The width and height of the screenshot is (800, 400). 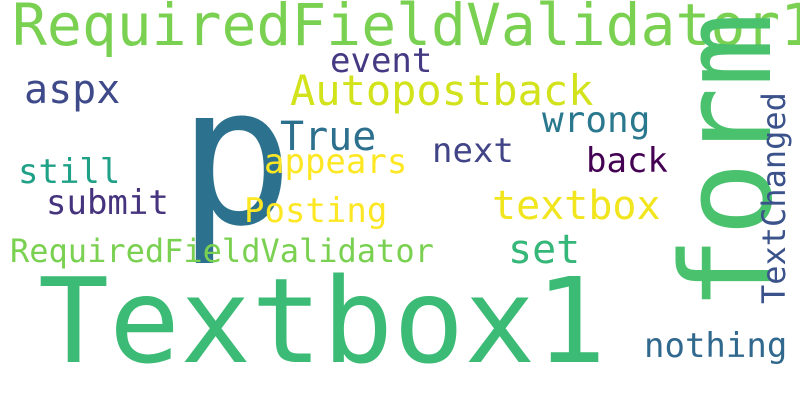 What do you see at coordinates (576, 206) in the screenshot?
I see `word-textbox: textbox` at bounding box center [576, 206].